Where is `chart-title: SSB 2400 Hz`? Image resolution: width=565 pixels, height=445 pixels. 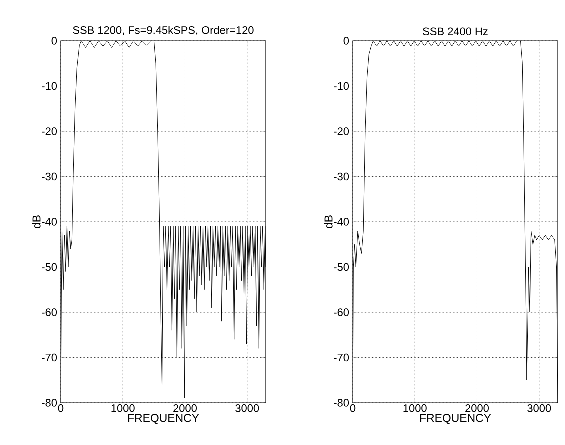
chart-title: SSB 2400 Hz is located at coordinates (455, 32).